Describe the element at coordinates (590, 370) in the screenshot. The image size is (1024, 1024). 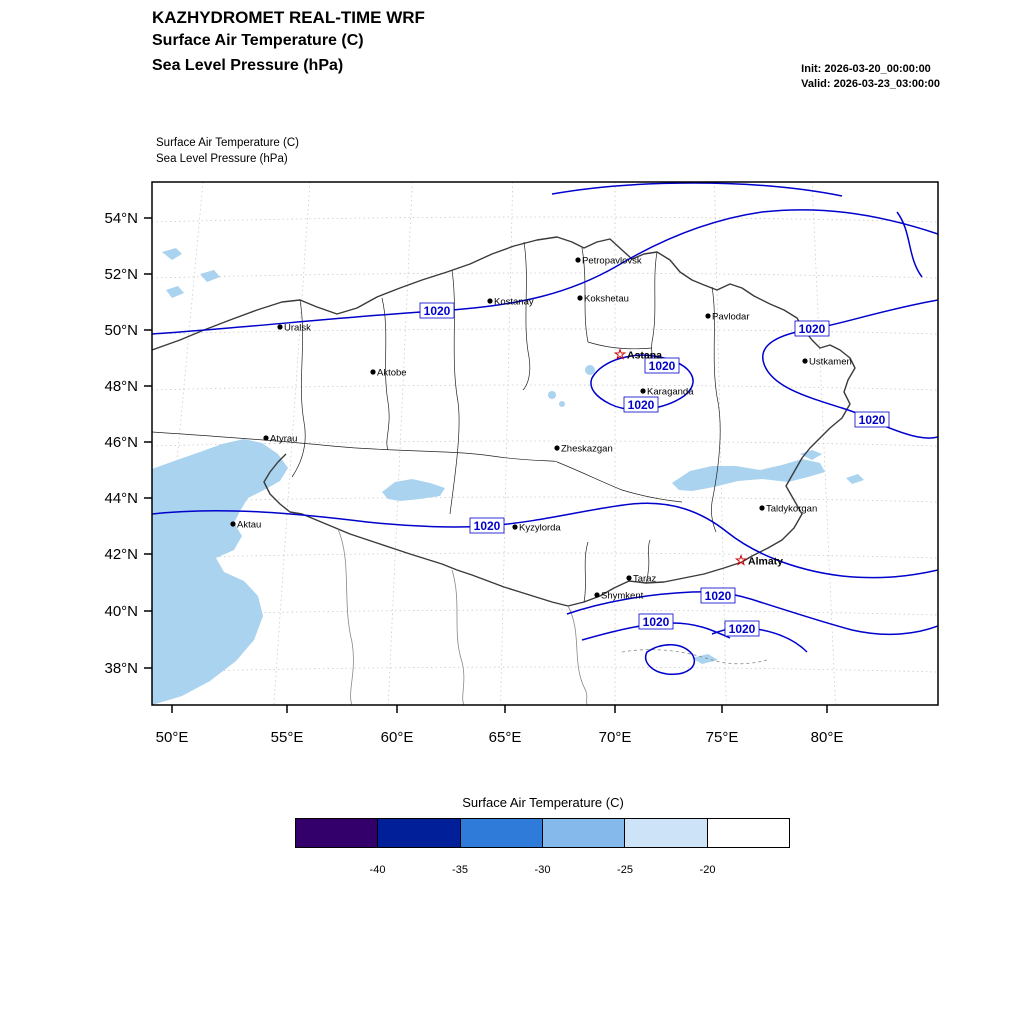
I see `lake-tengiz` at that location.